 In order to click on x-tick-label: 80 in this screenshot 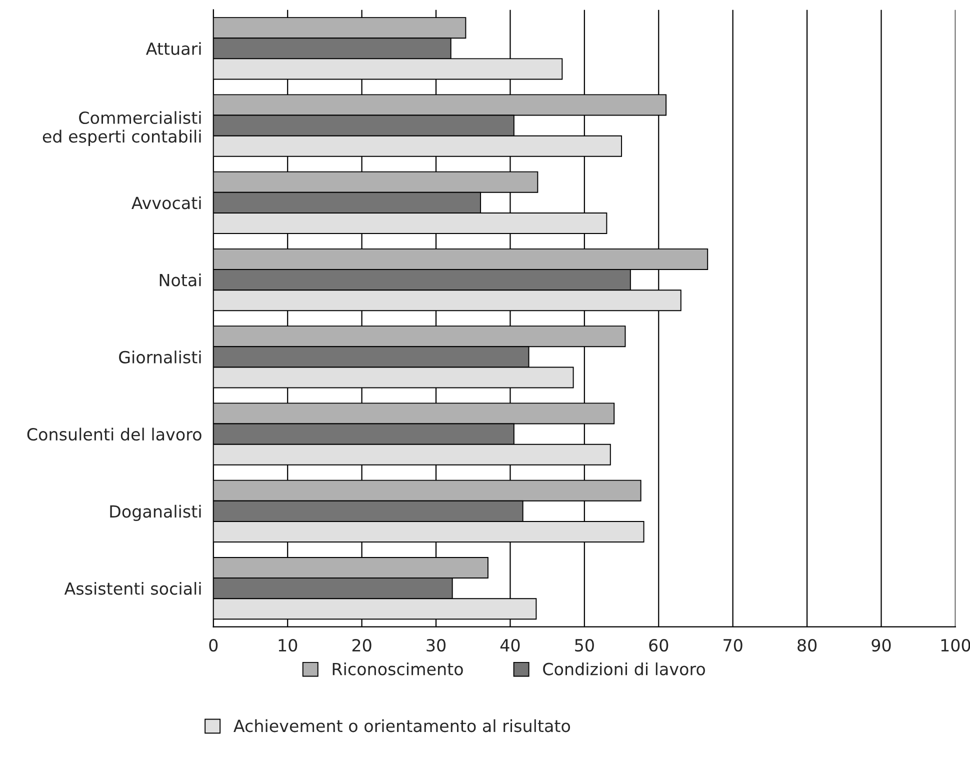, I will do `click(807, 645)`.